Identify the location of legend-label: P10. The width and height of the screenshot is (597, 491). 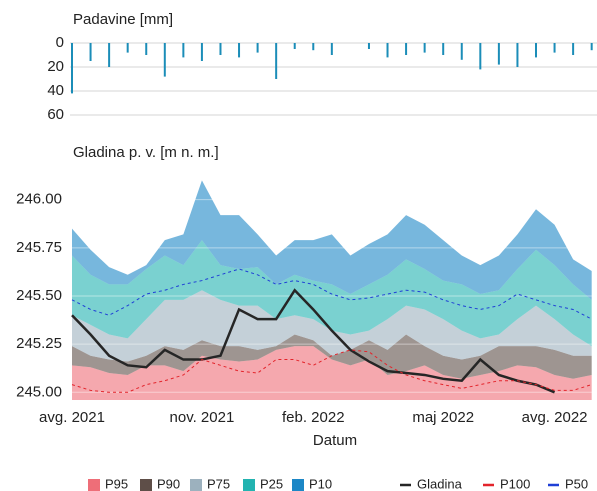
(320, 483).